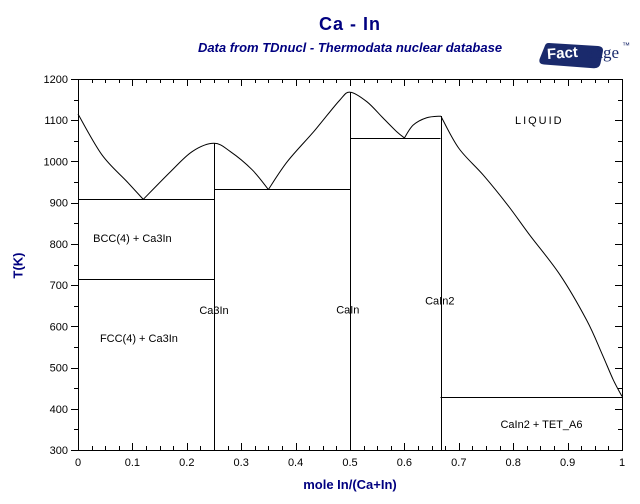  I want to click on y-tick-label: 1200, so click(56, 80).